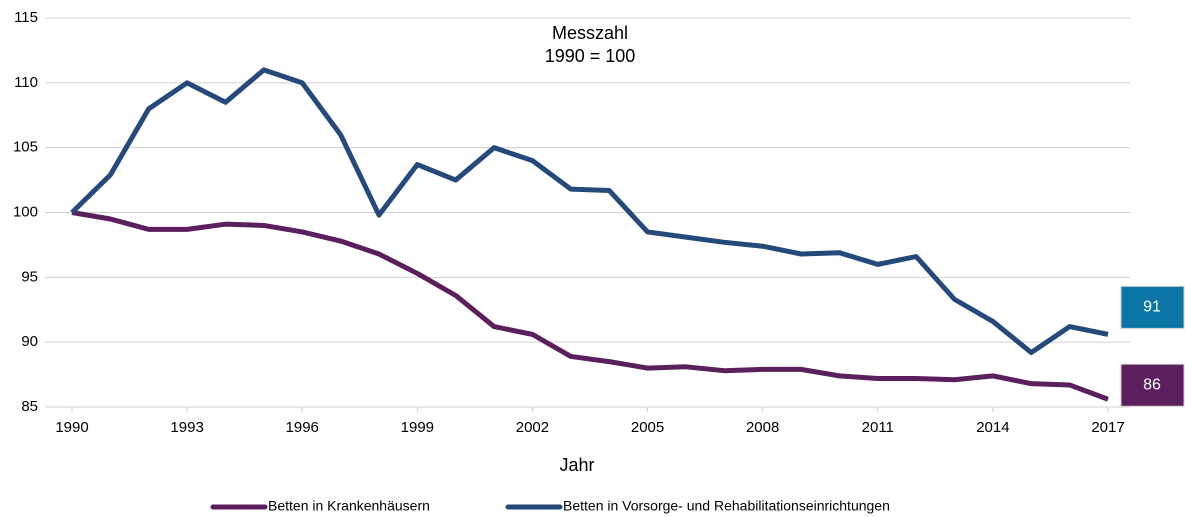  What do you see at coordinates (71, 427) in the screenshot?
I see `x-tick-label: 1990` at bounding box center [71, 427].